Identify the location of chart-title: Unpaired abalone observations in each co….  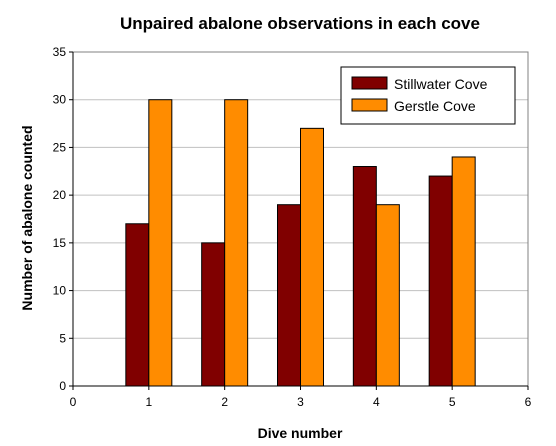
(300, 23).